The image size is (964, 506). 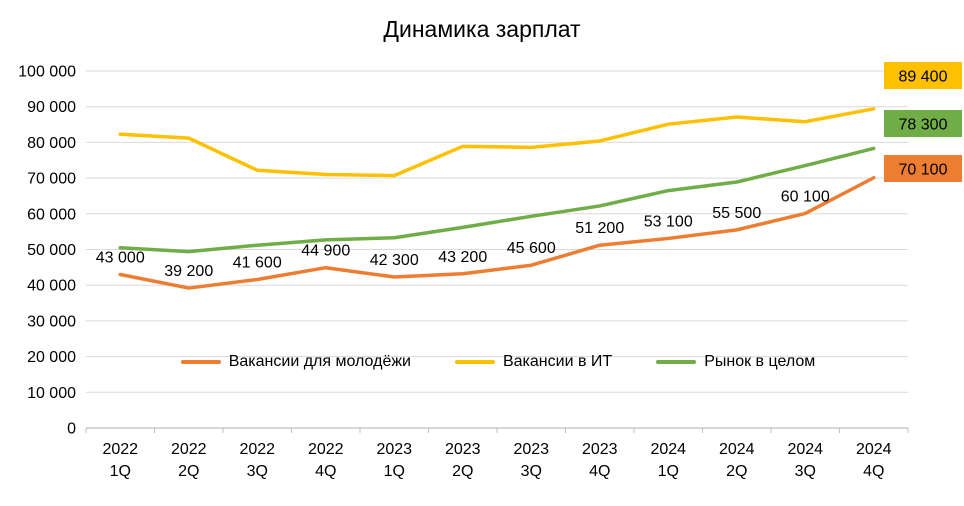 What do you see at coordinates (71, 429) in the screenshot?
I see `y-axis-tick-label: 0` at bounding box center [71, 429].